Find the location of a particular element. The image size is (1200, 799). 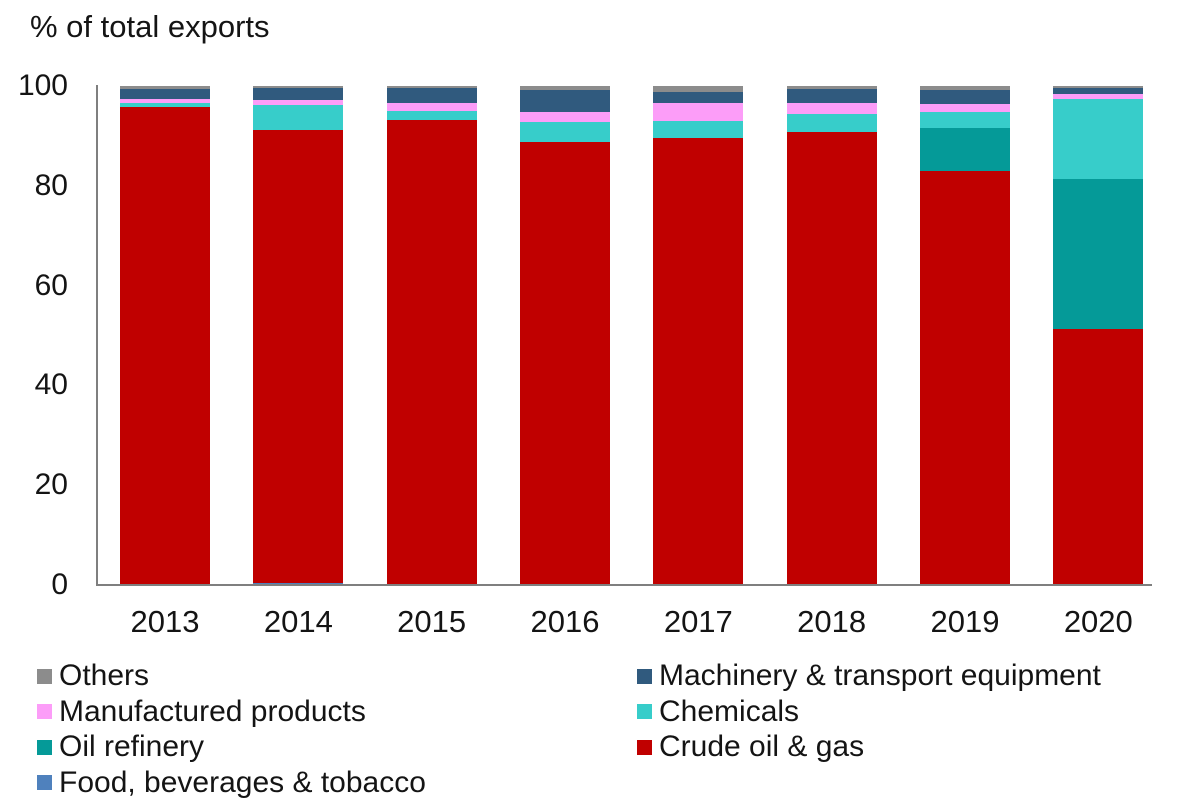

legend-swatch-manufactured-products is located at coordinates (44, 711).